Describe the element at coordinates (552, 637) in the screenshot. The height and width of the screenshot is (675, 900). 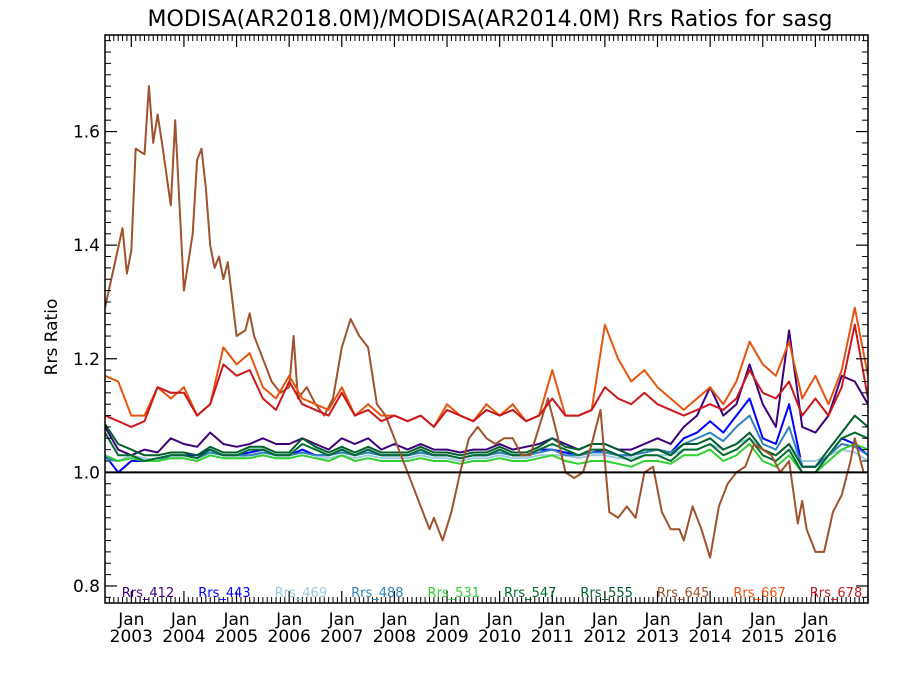
I see `x-tick-label-year: 2011` at that location.